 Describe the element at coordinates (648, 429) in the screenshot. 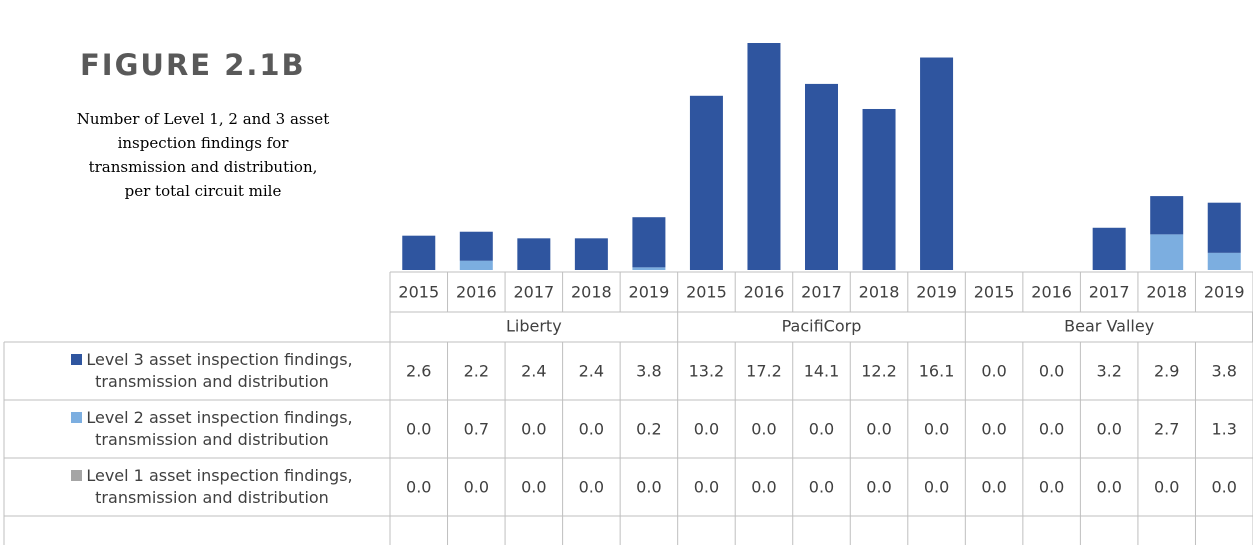

I see `data-label: 0.2` at that location.